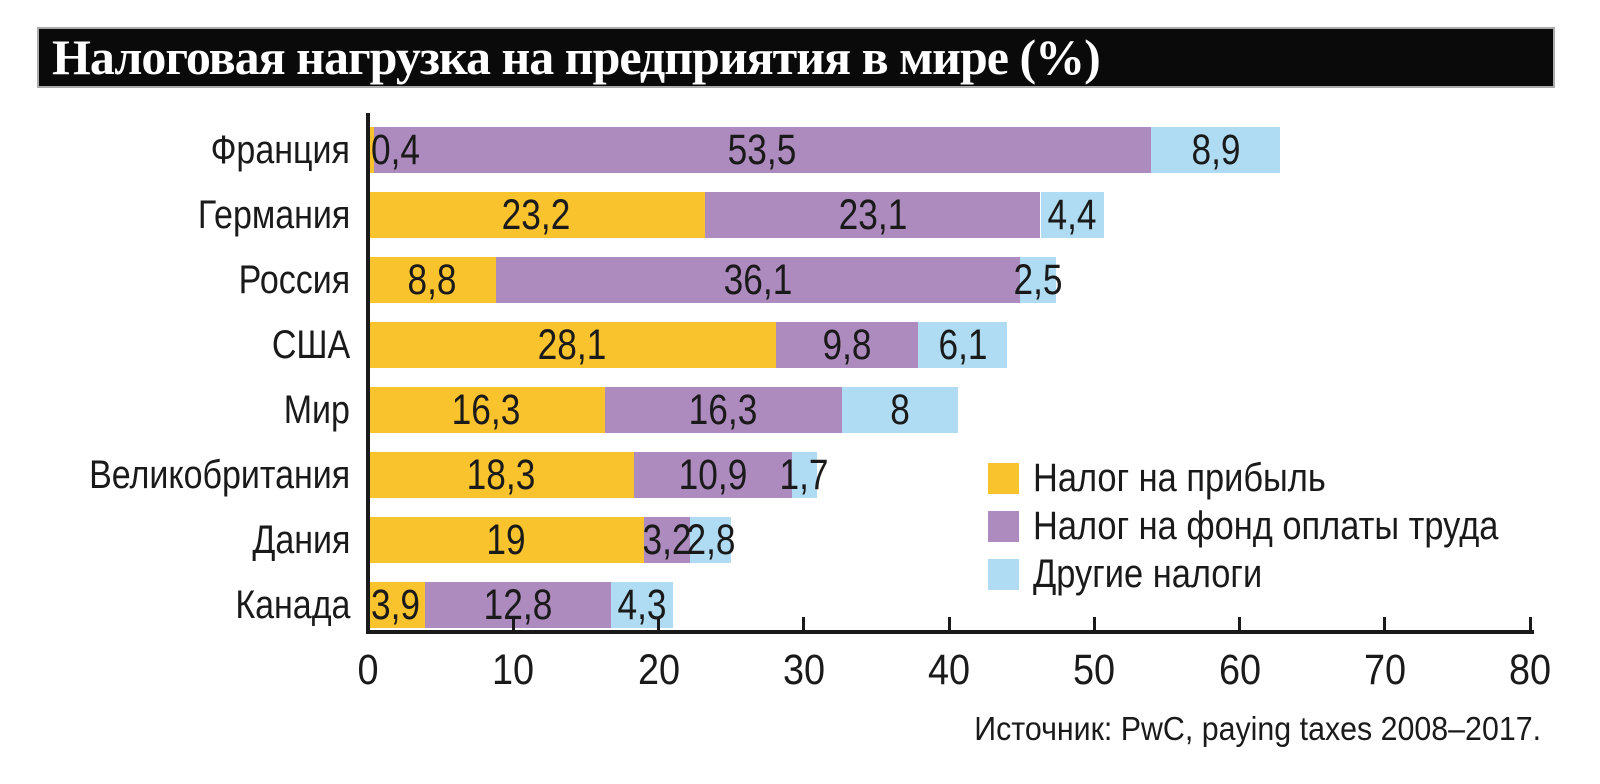 The width and height of the screenshot is (1600, 784). I want to click on bar-value-label: 2,8, so click(711, 540).